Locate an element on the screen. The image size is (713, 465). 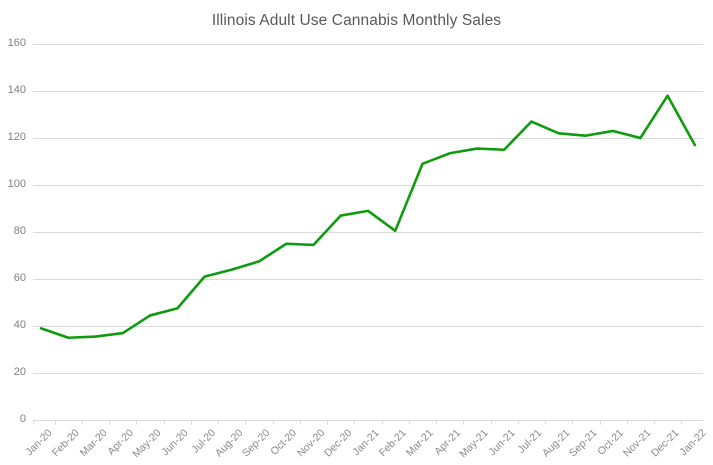
y-tick-label-120: 120 is located at coordinates (16, 137).